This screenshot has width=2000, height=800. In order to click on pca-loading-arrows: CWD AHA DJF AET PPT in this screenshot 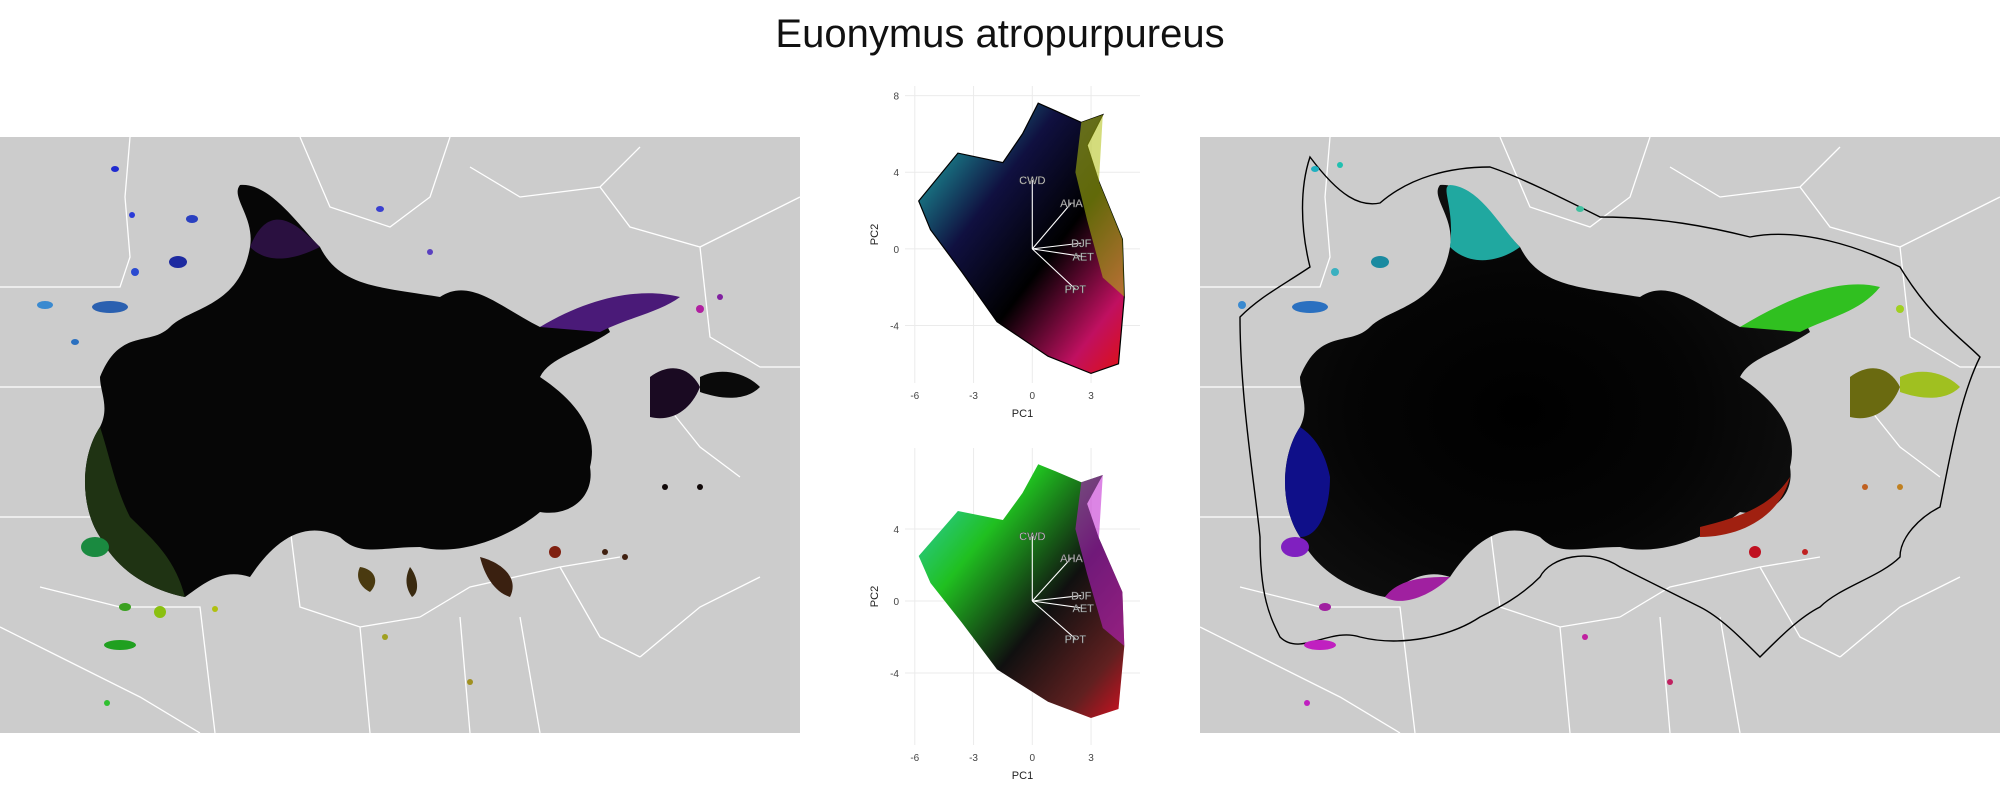, I will do `click(1057, 236)`.